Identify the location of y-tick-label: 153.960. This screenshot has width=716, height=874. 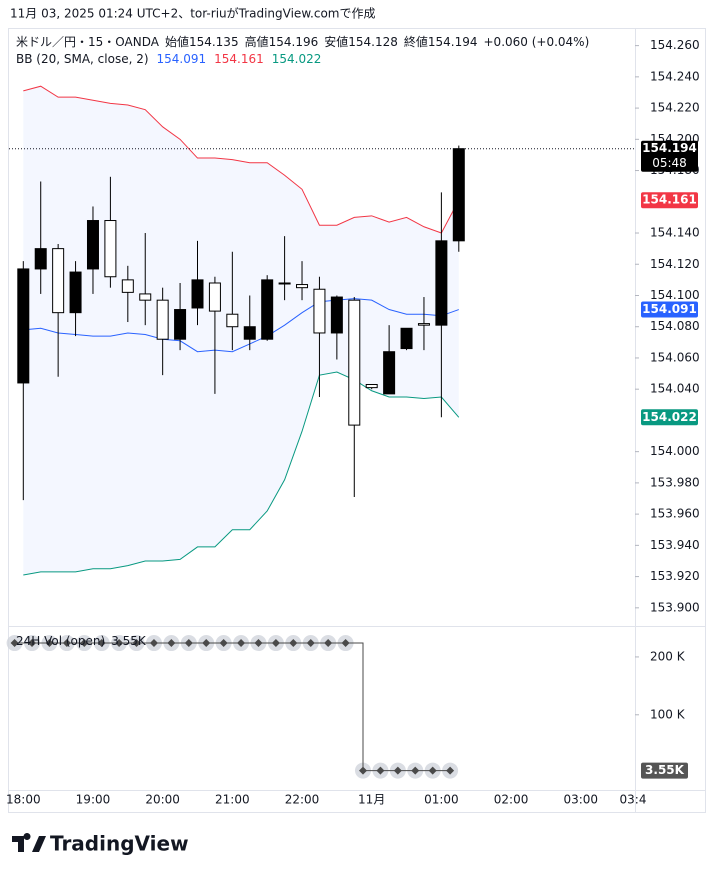
(675, 514).